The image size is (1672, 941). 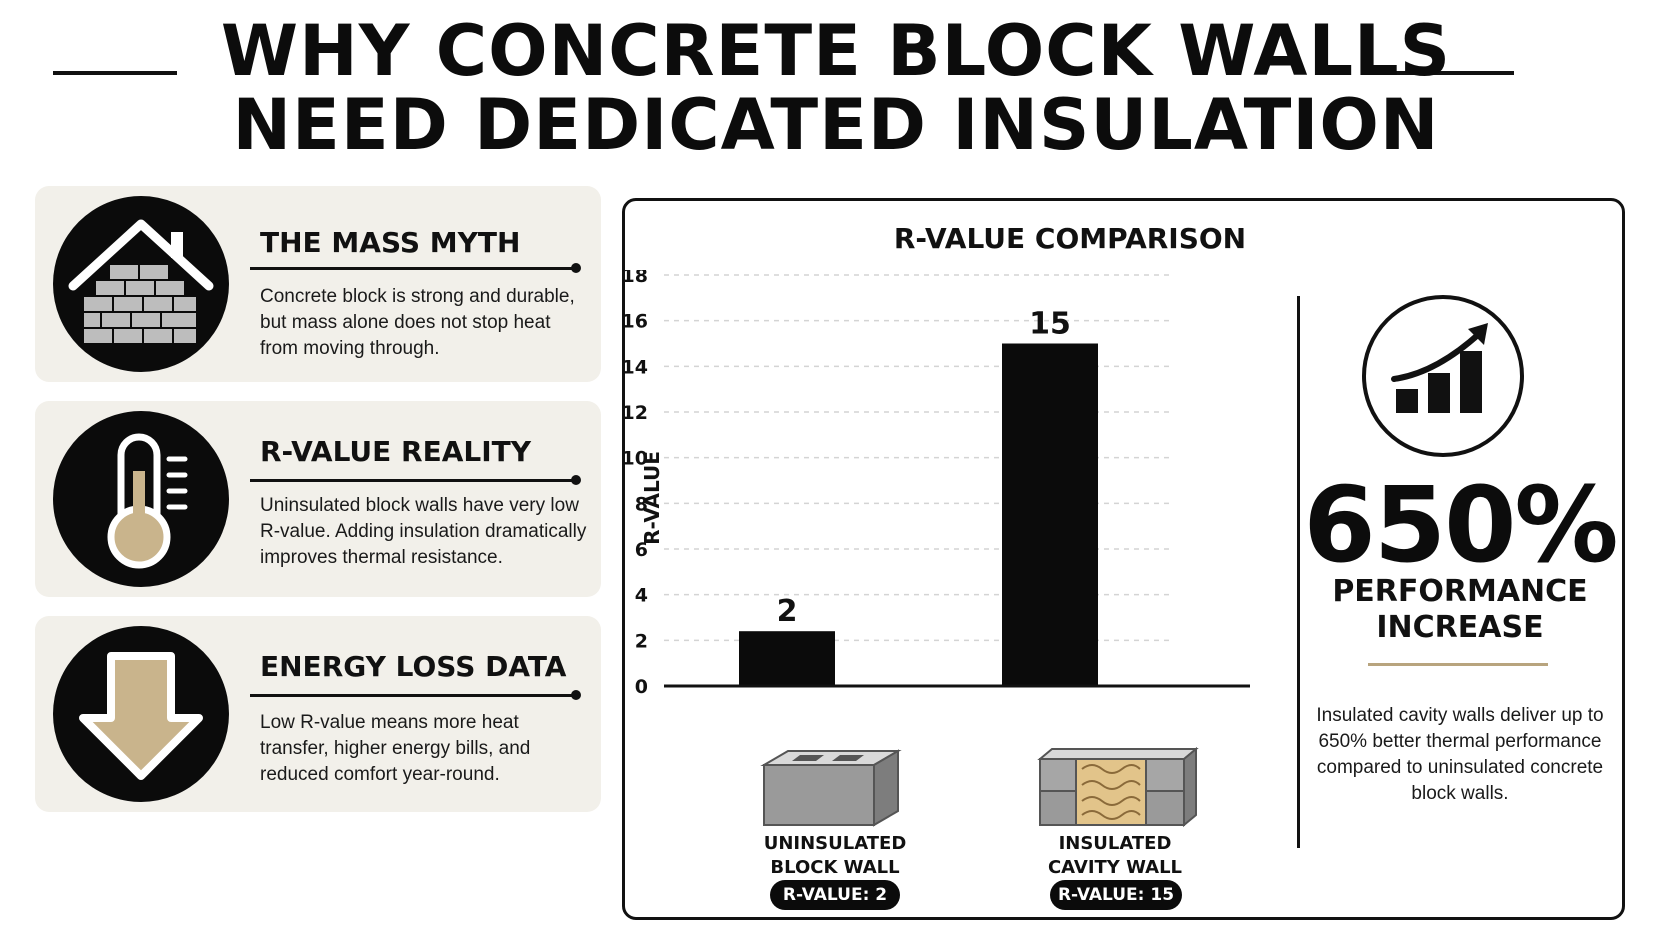 What do you see at coordinates (641, 504) in the screenshot?
I see `y-tick-label: 8` at bounding box center [641, 504].